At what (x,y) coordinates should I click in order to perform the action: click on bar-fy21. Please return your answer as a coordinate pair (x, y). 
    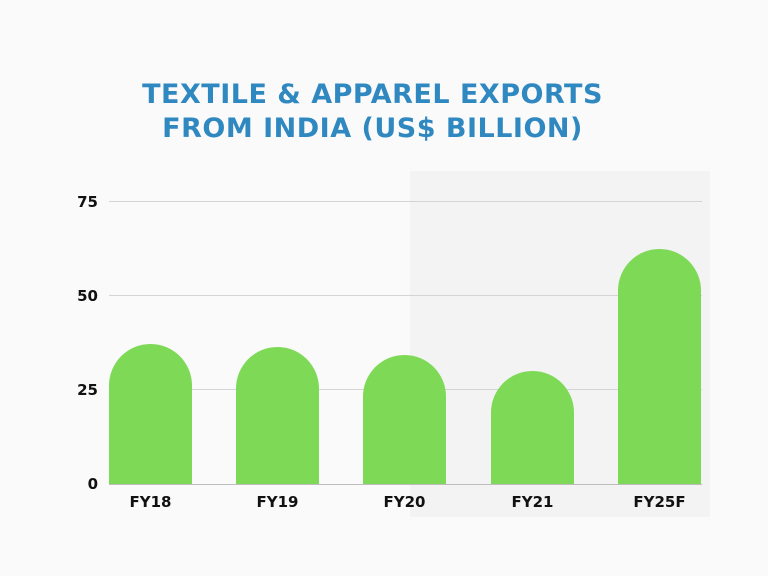
    Looking at the image, I should click on (532, 427).